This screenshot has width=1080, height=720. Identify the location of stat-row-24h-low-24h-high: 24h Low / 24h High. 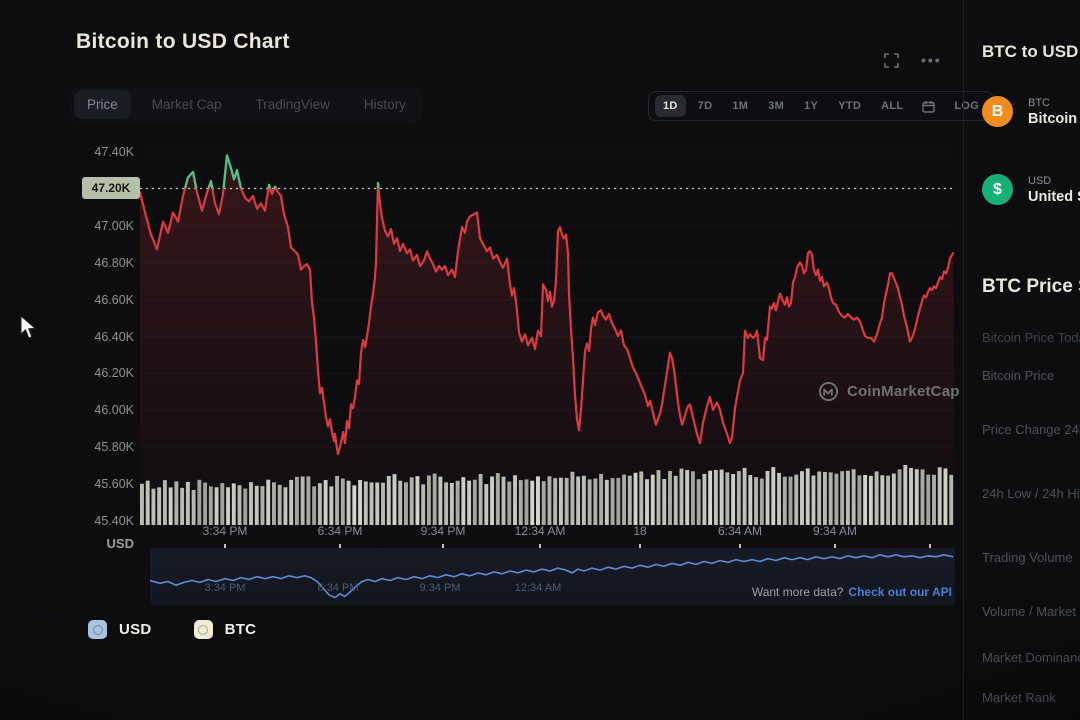
(1031, 493).